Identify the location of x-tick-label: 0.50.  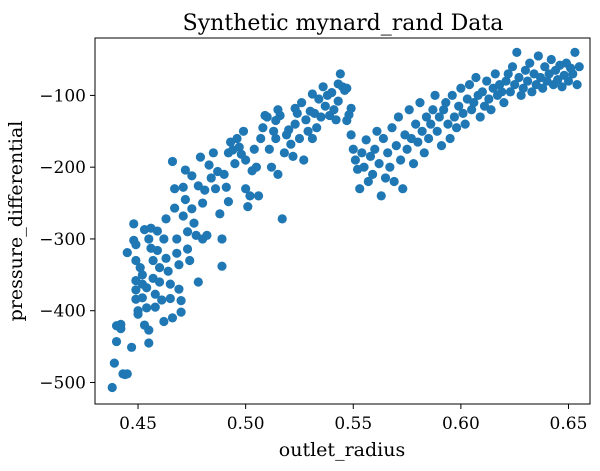
(246, 424).